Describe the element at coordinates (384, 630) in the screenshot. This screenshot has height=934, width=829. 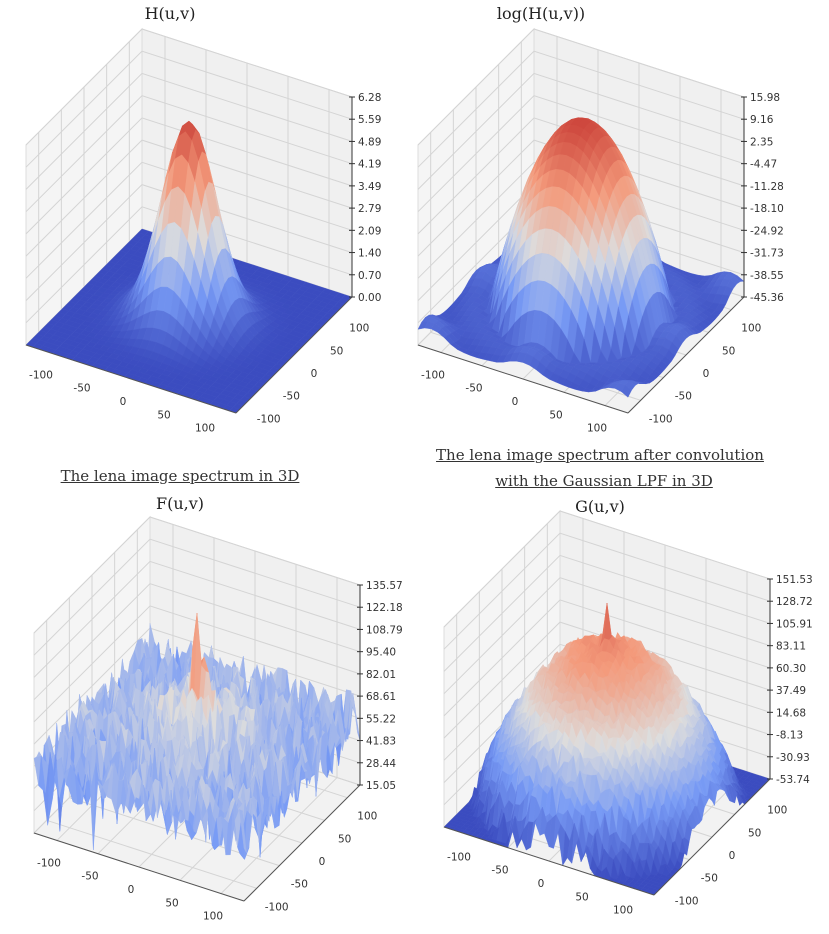
I see `z-tick-label: 108.79` at that location.